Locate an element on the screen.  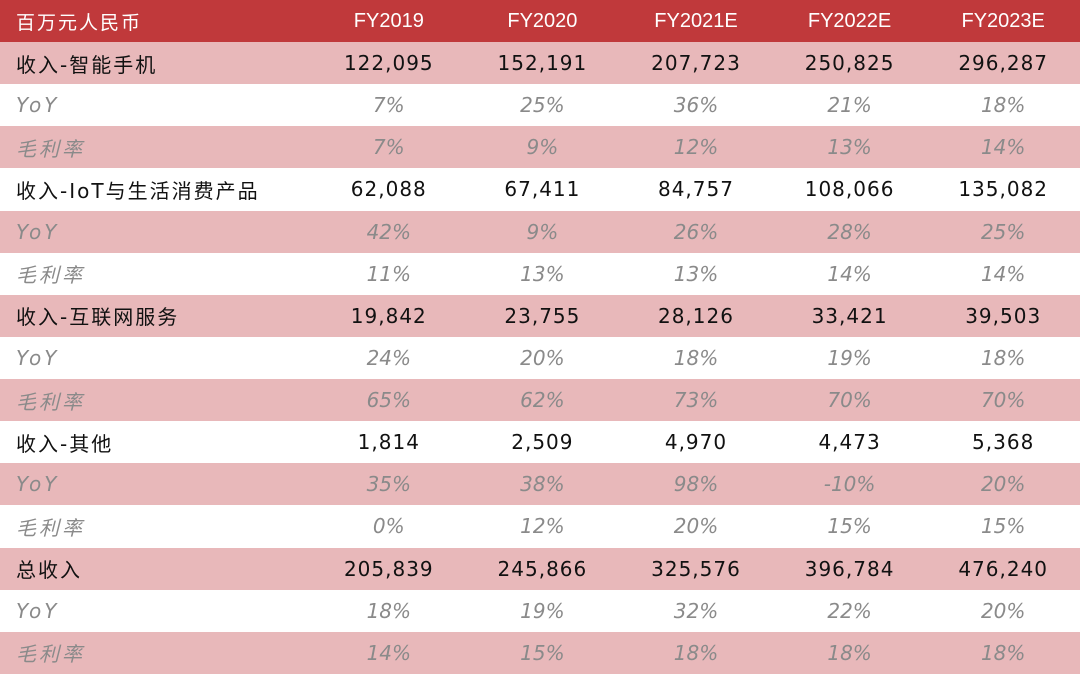
row-label: 收入-互联网服务 is located at coordinates (98, 317).